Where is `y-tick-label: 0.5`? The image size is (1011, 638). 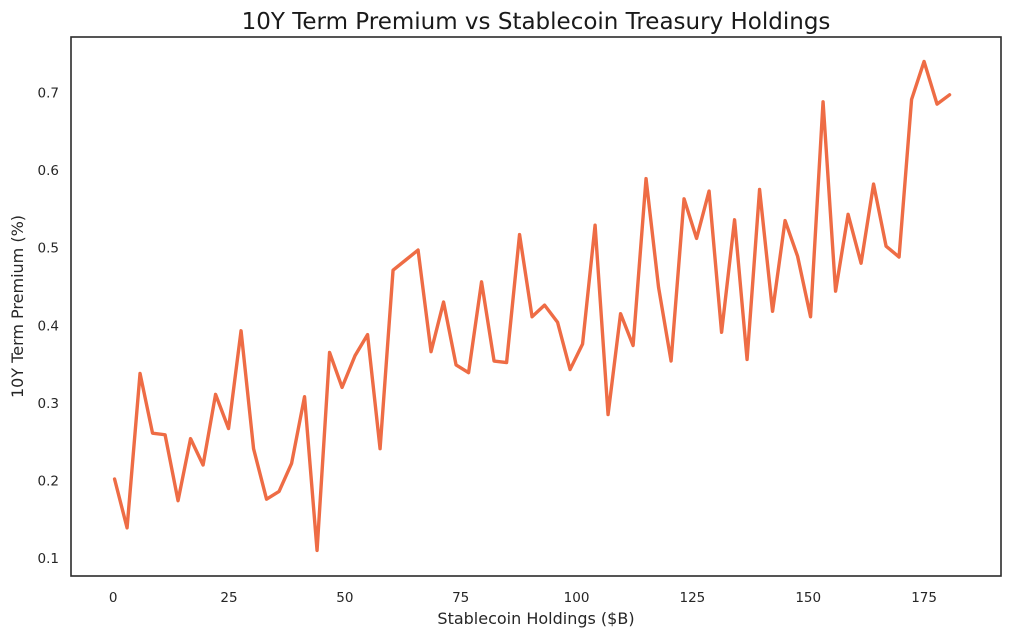 y-tick-label: 0.5 is located at coordinates (48, 249).